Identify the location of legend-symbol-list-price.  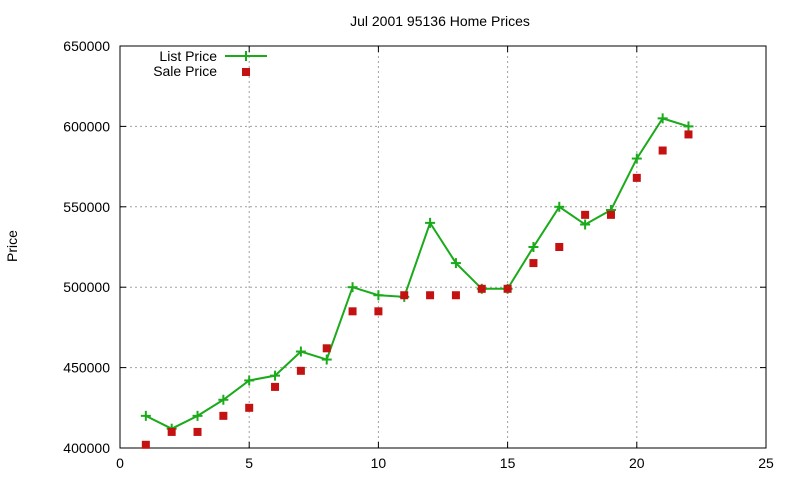
(246, 56).